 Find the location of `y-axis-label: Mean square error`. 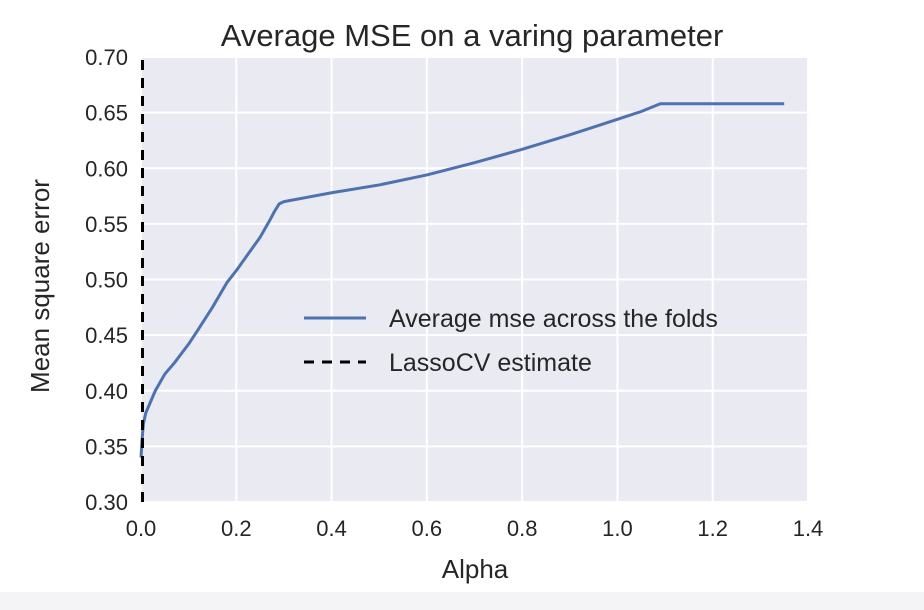

y-axis-label: Mean square error is located at coordinates (40, 286).